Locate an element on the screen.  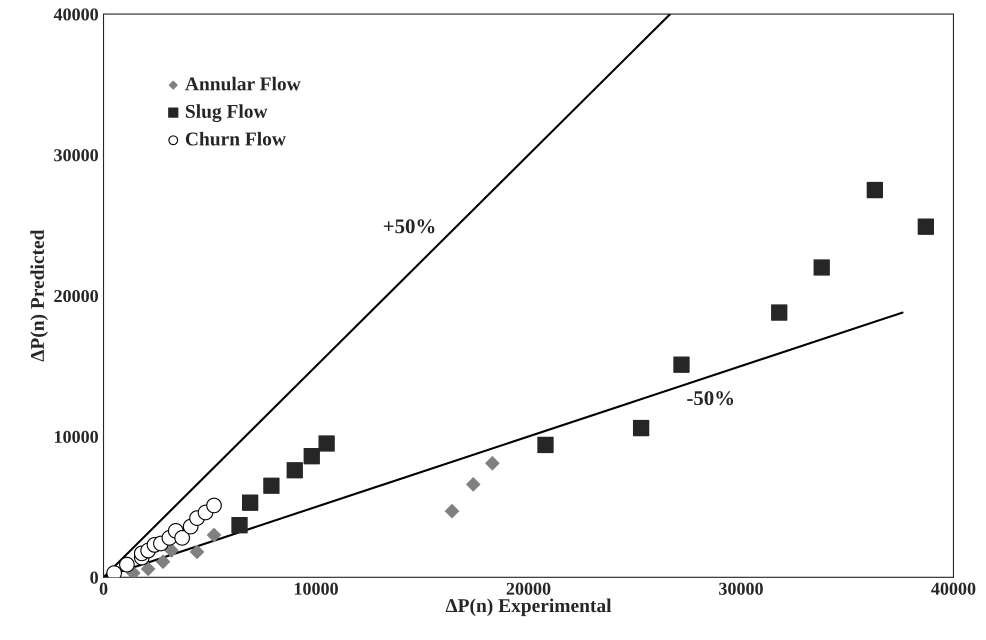
x-tick-label: 40000 is located at coordinates (953, 588).